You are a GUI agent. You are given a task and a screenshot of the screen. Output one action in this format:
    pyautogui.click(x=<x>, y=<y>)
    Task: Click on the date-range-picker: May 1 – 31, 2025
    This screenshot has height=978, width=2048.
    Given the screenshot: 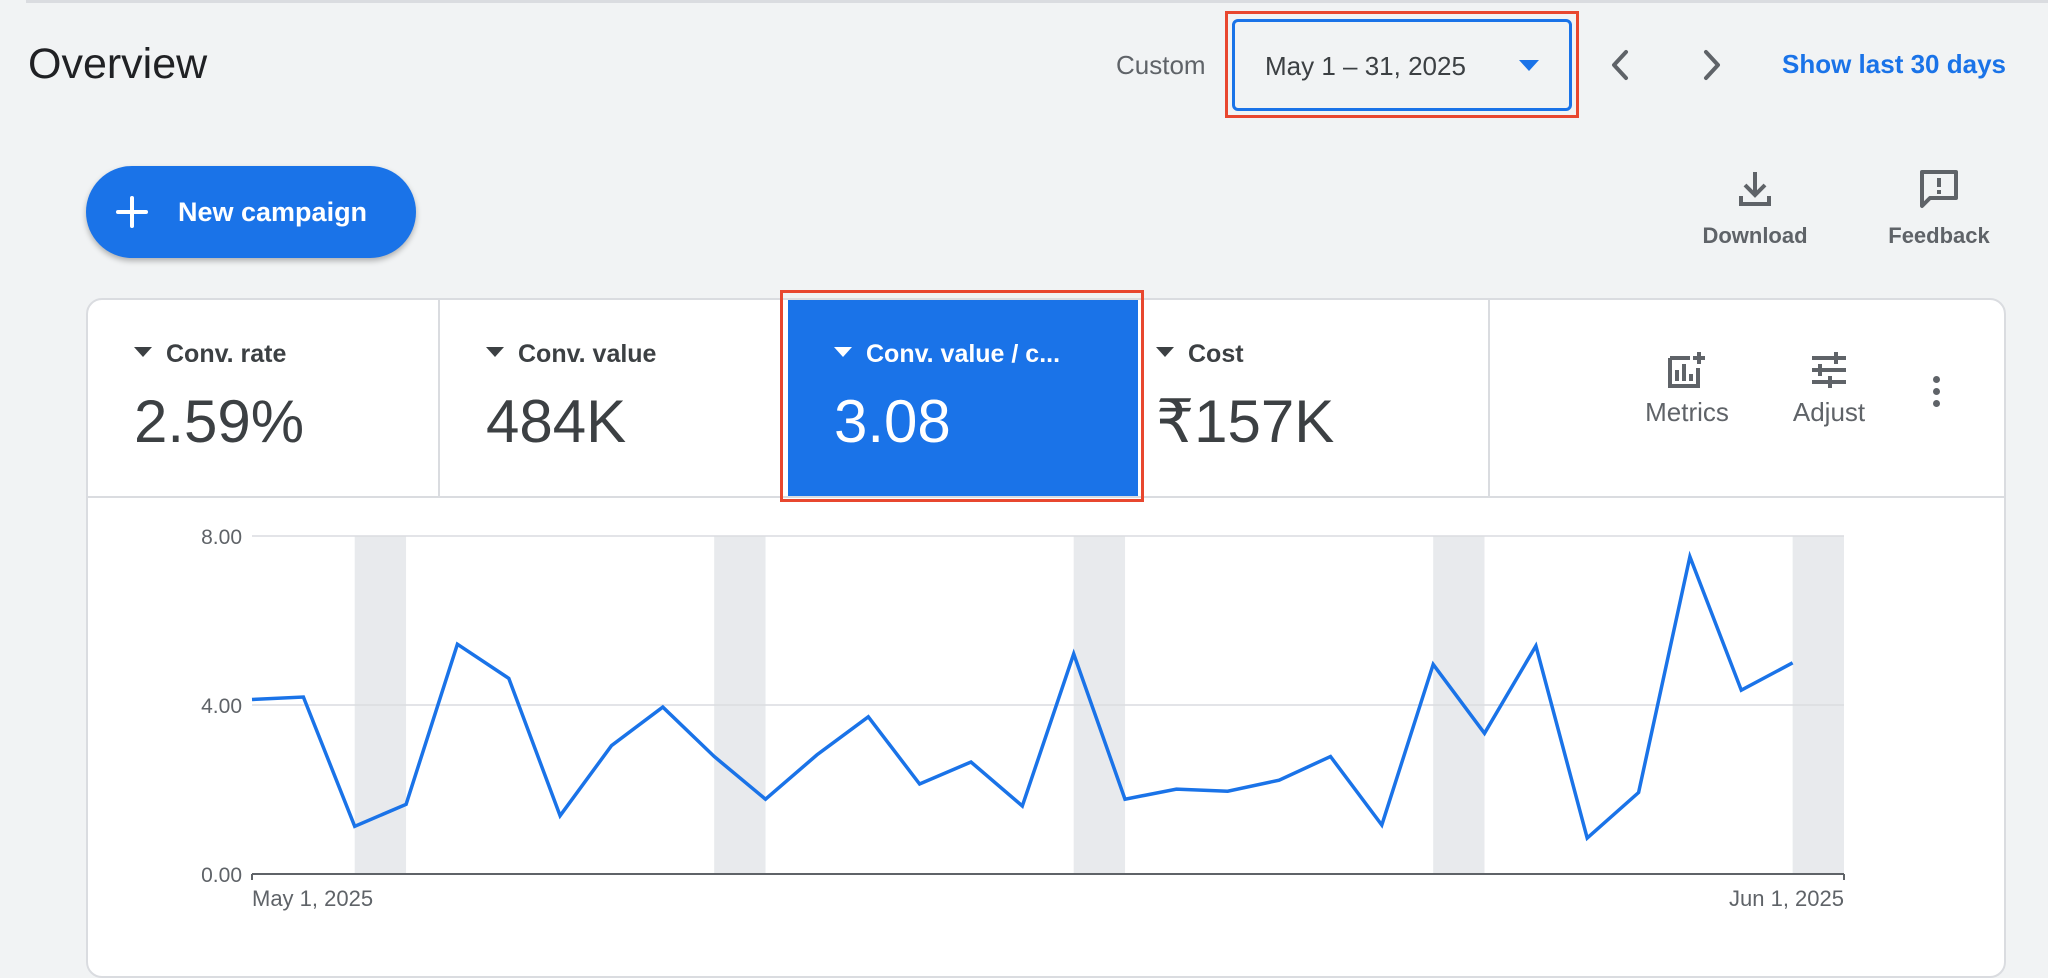 What is the action you would take?
    pyautogui.click(x=1402, y=65)
    